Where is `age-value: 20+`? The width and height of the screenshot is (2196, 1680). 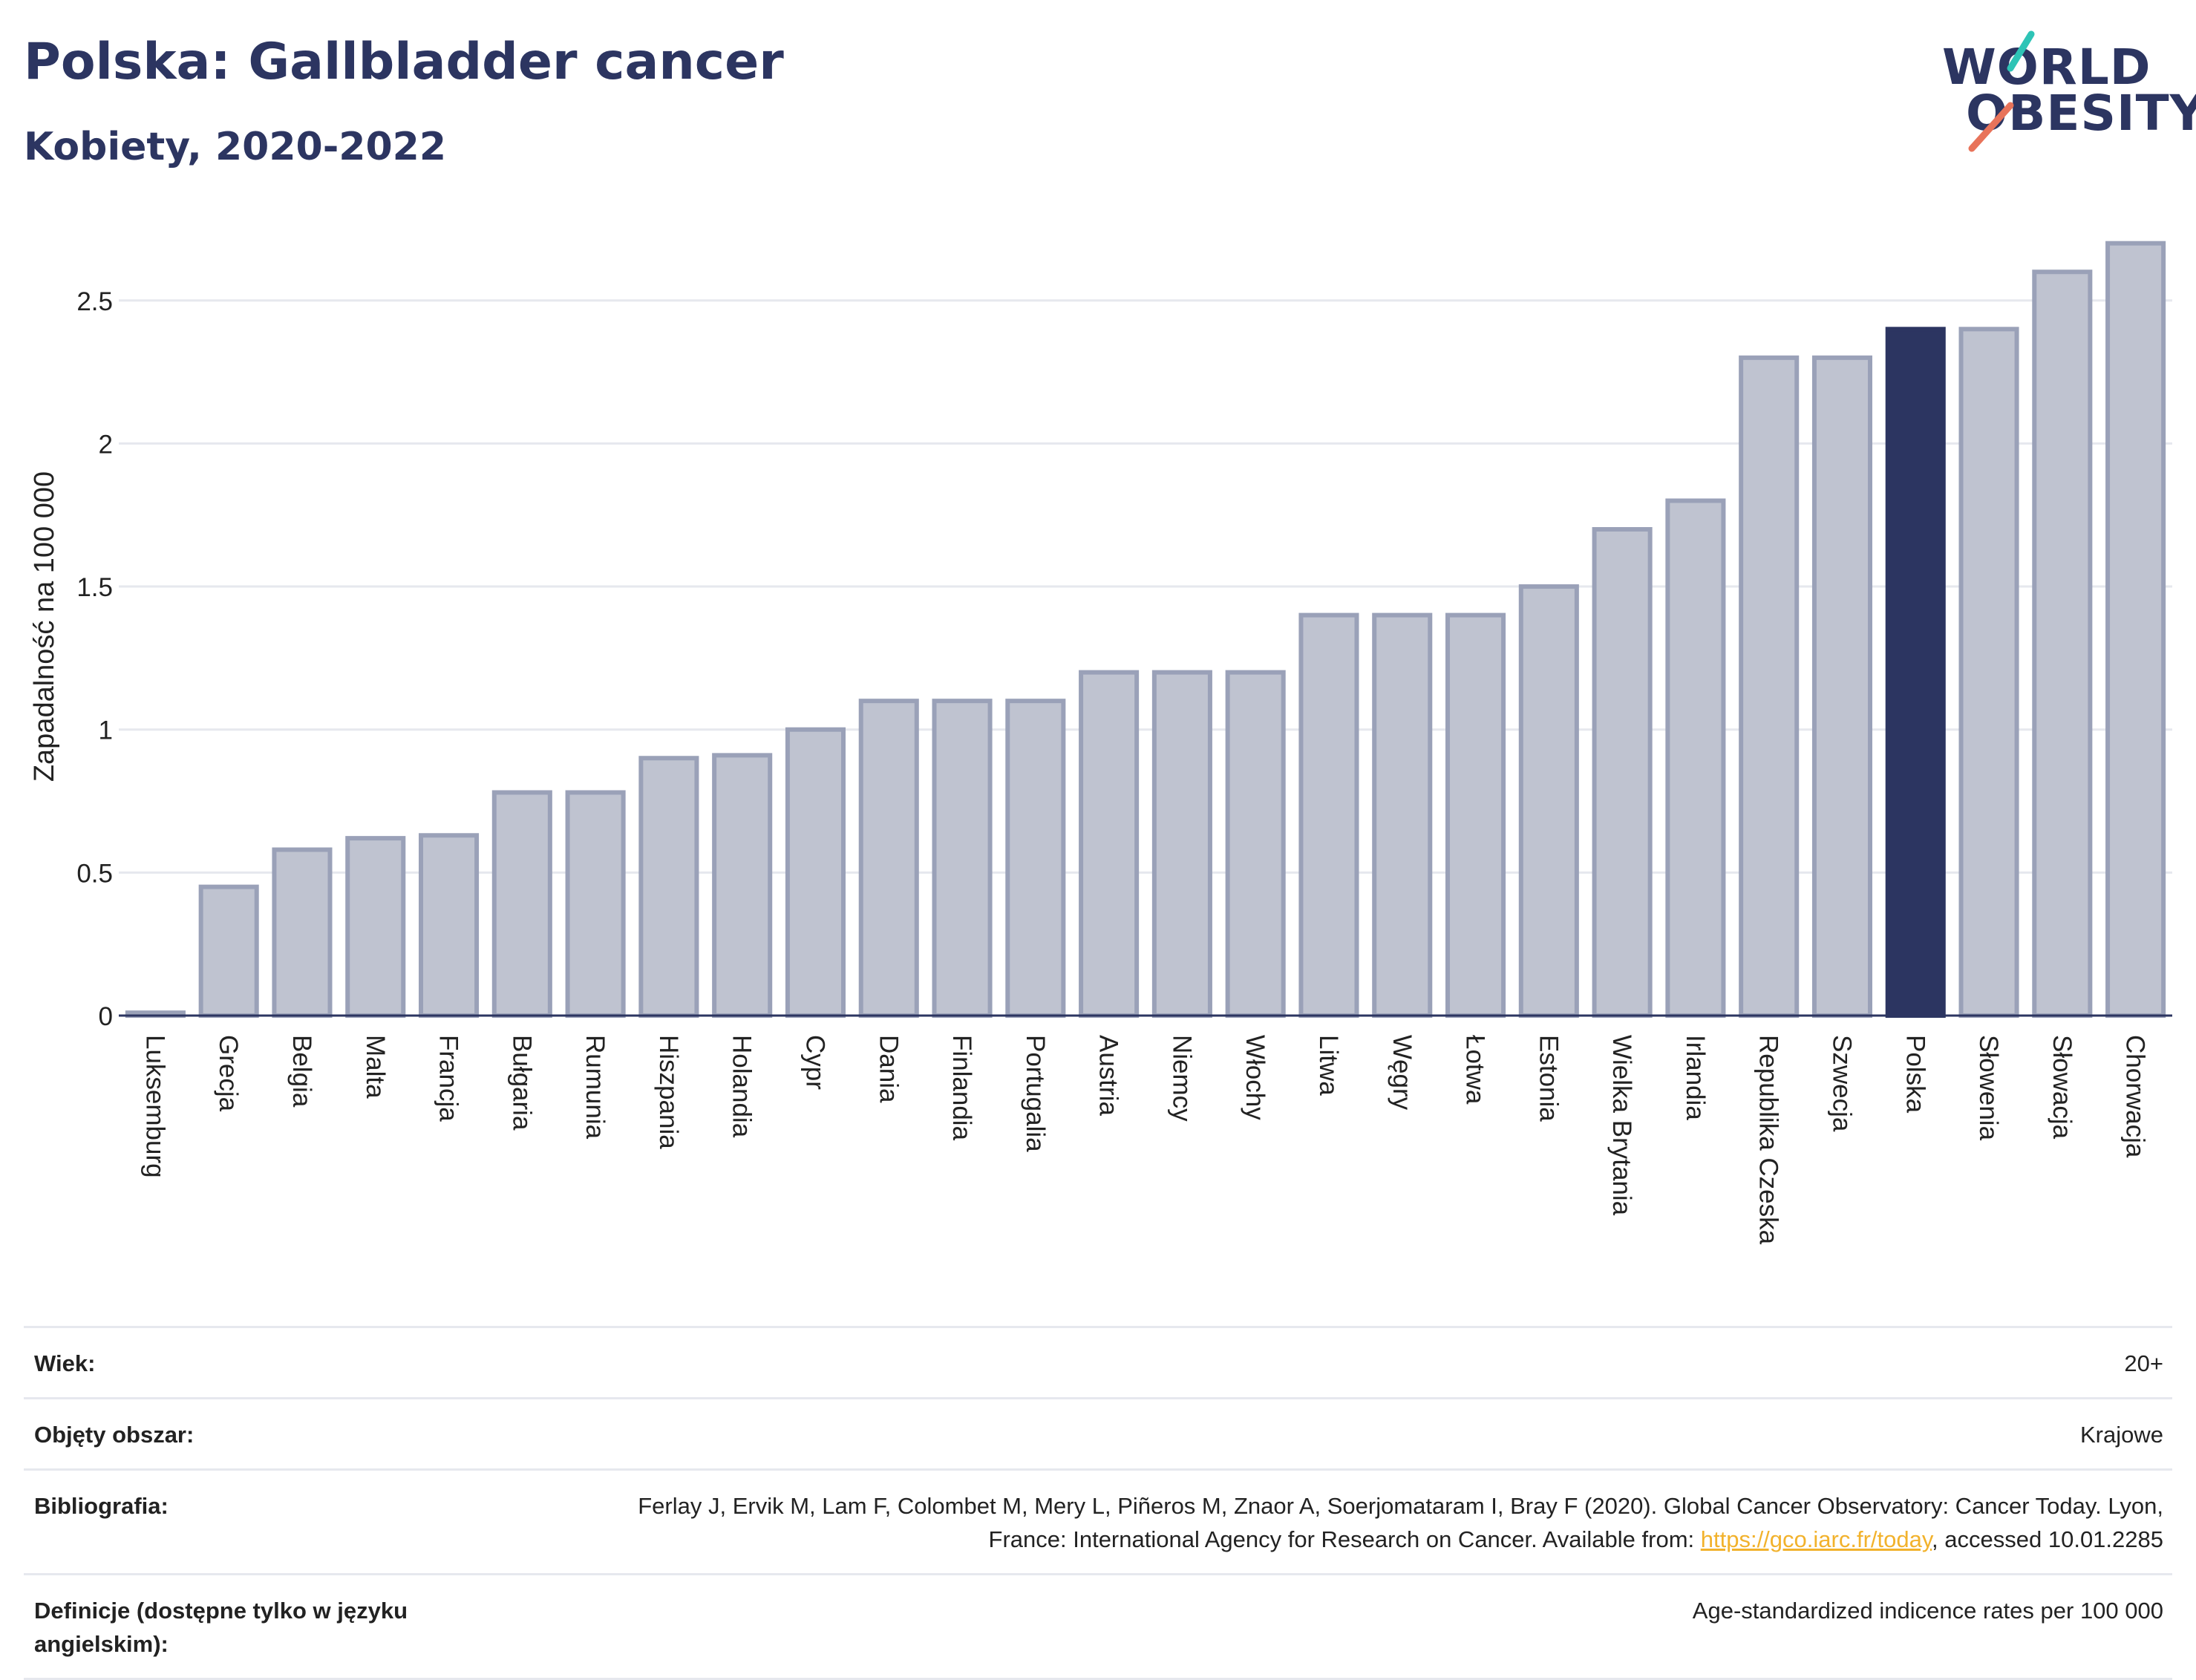 age-value: 20+ is located at coordinates (2143, 1363).